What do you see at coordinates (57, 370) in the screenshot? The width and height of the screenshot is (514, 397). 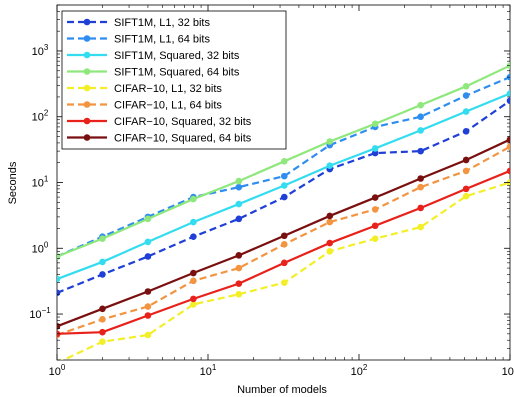 I see `x-tick-label: 10⁰` at bounding box center [57, 370].